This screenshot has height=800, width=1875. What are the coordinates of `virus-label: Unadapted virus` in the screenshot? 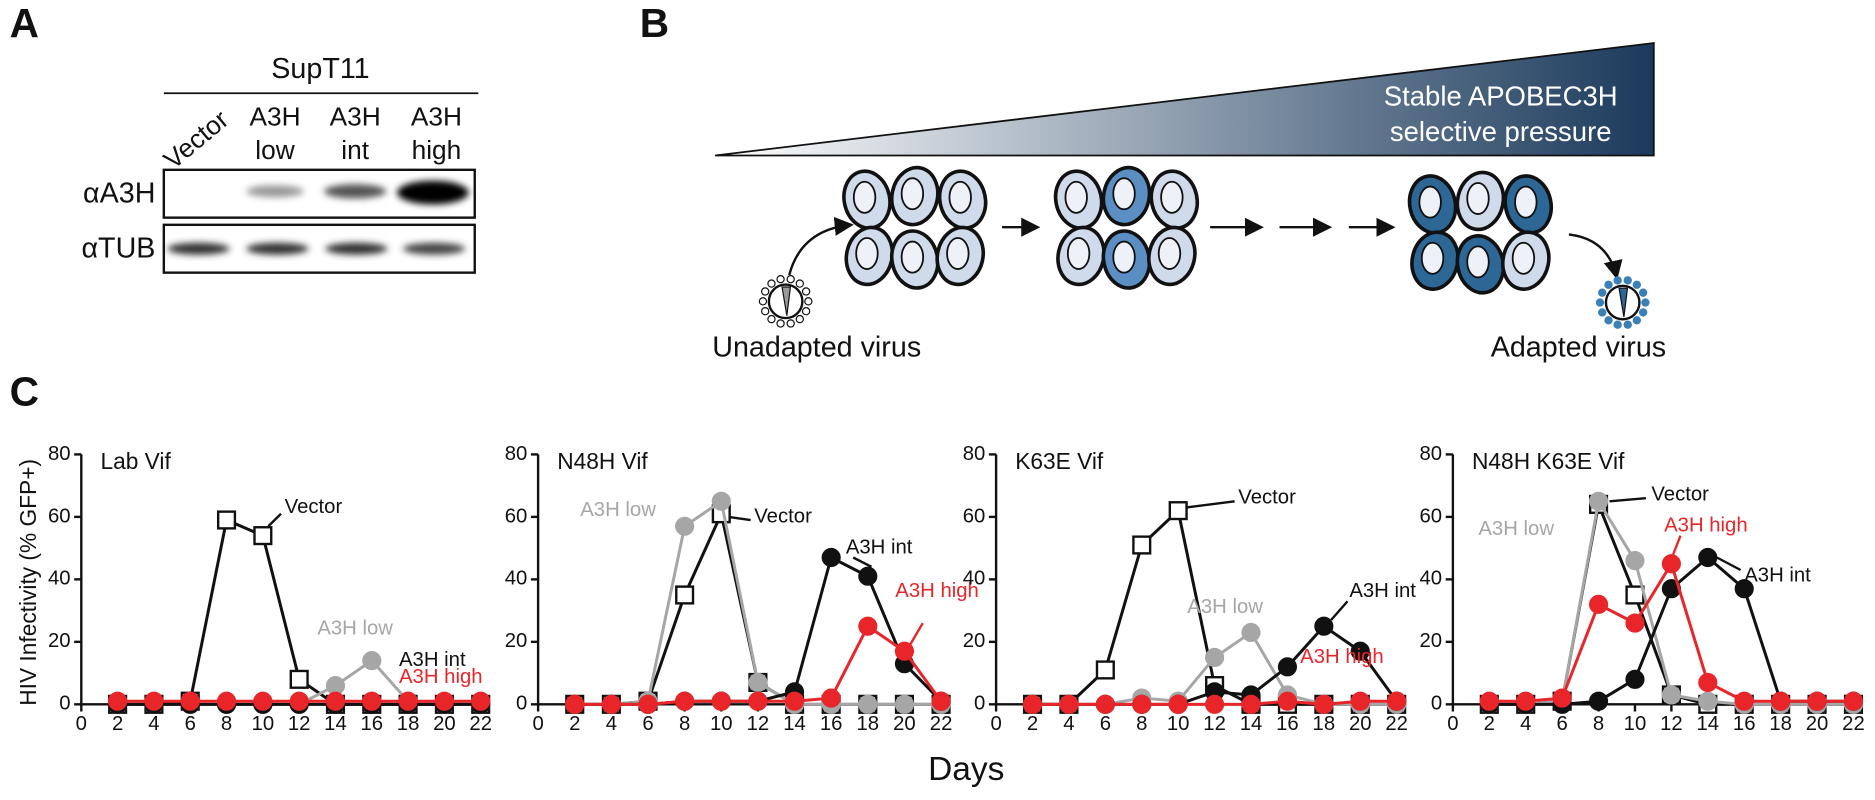 It's located at (816, 348).